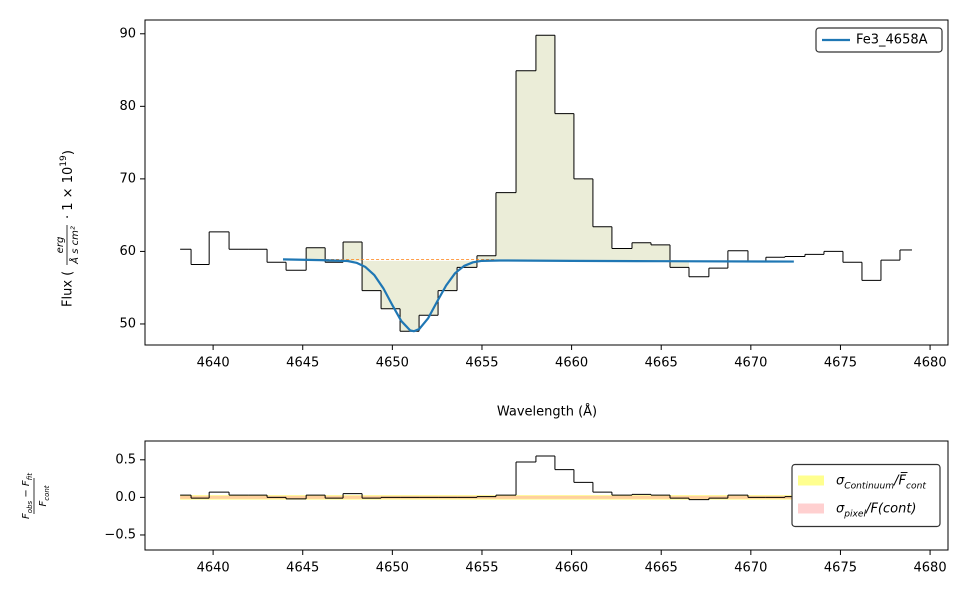 Image resolution: width=978 pixels, height=610 pixels. Describe the element at coordinates (127, 33) in the screenshot. I see `y-tick-label: 90` at that location.